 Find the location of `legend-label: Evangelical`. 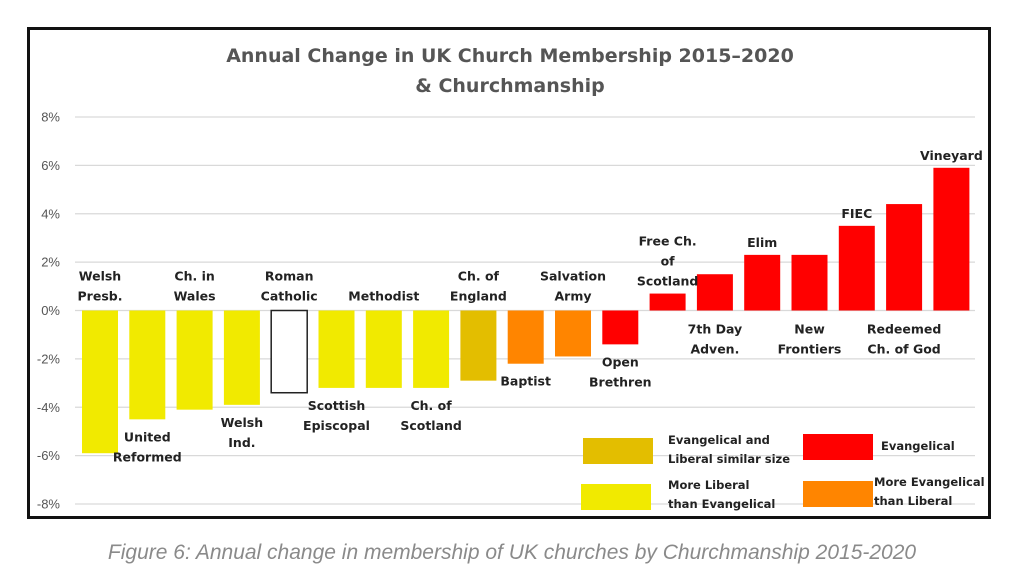

legend-label: Evangelical is located at coordinates (918, 446).